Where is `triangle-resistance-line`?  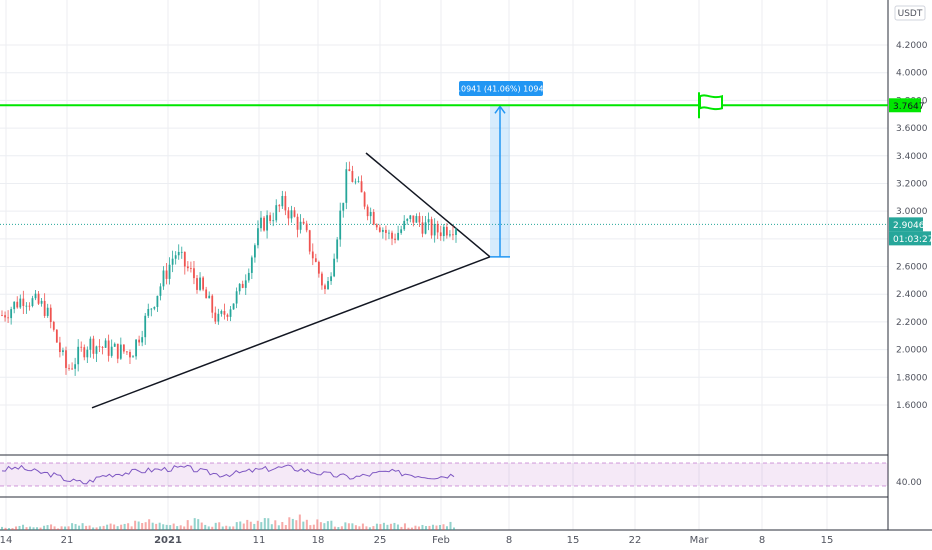 triangle-resistance-line is located at coordinates (428, 205).